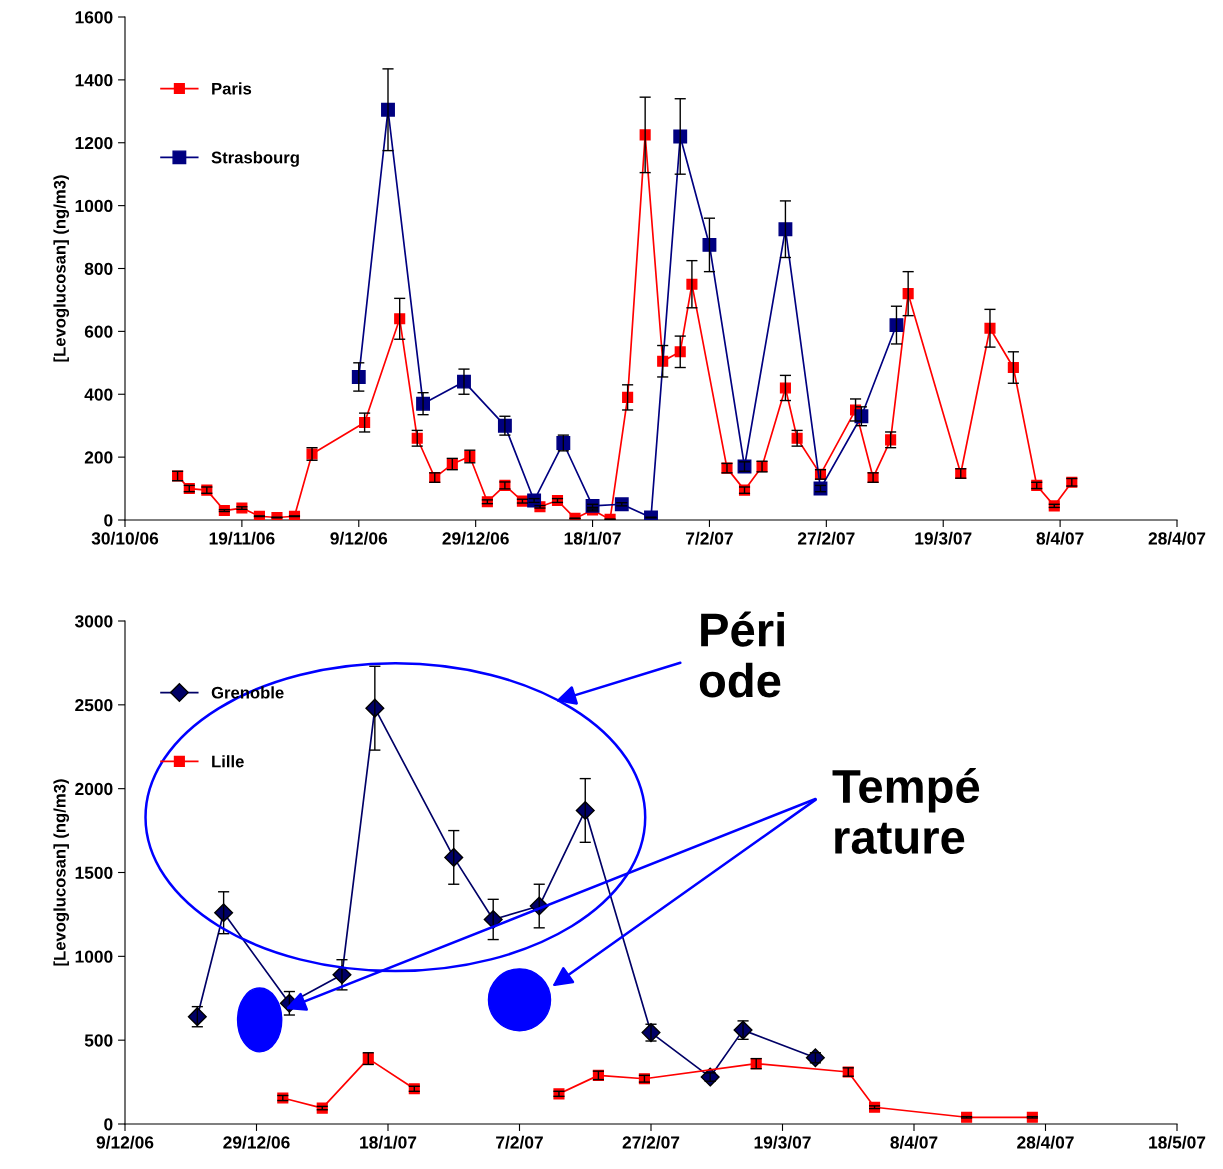 The image size is (1223, 1169). What do you see at coordinates (98, 331) in the screenshot?
I see `y-tick-label: 600` at bounding box center [98, 331].